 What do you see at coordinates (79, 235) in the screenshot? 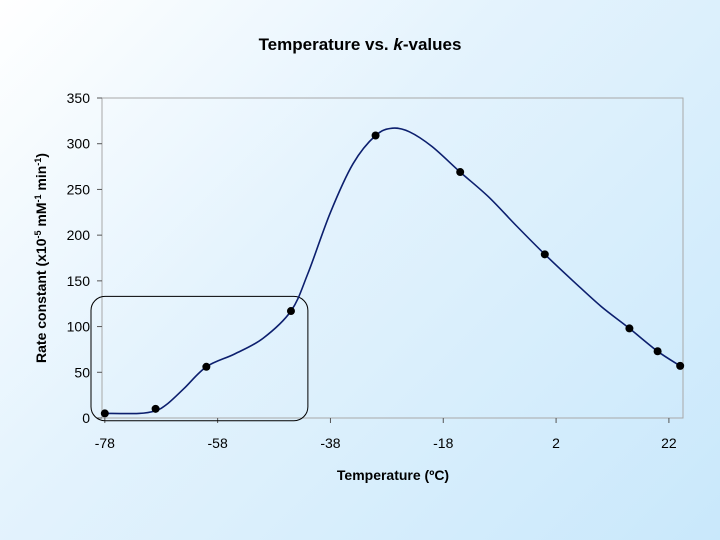
I see `y-tick-label: 200` at bounding box center [79, 235].